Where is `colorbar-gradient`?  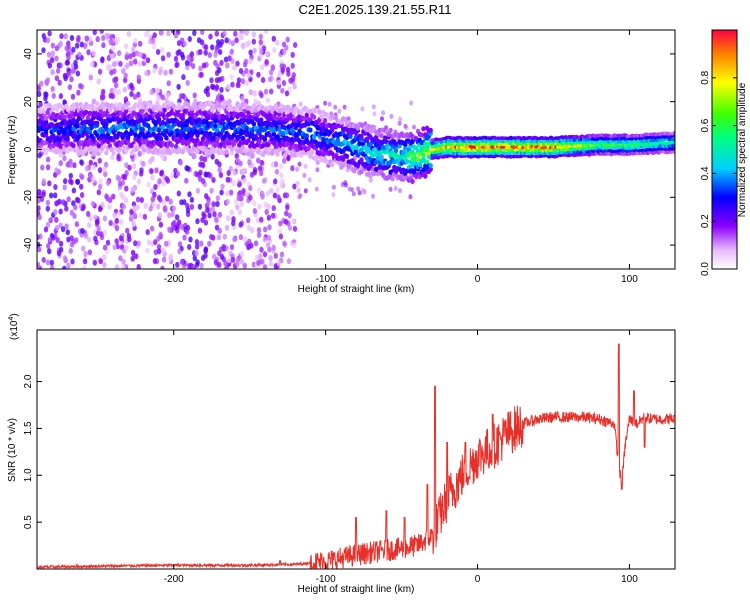 colorbar-gradient is located at coordinates (724, 149).